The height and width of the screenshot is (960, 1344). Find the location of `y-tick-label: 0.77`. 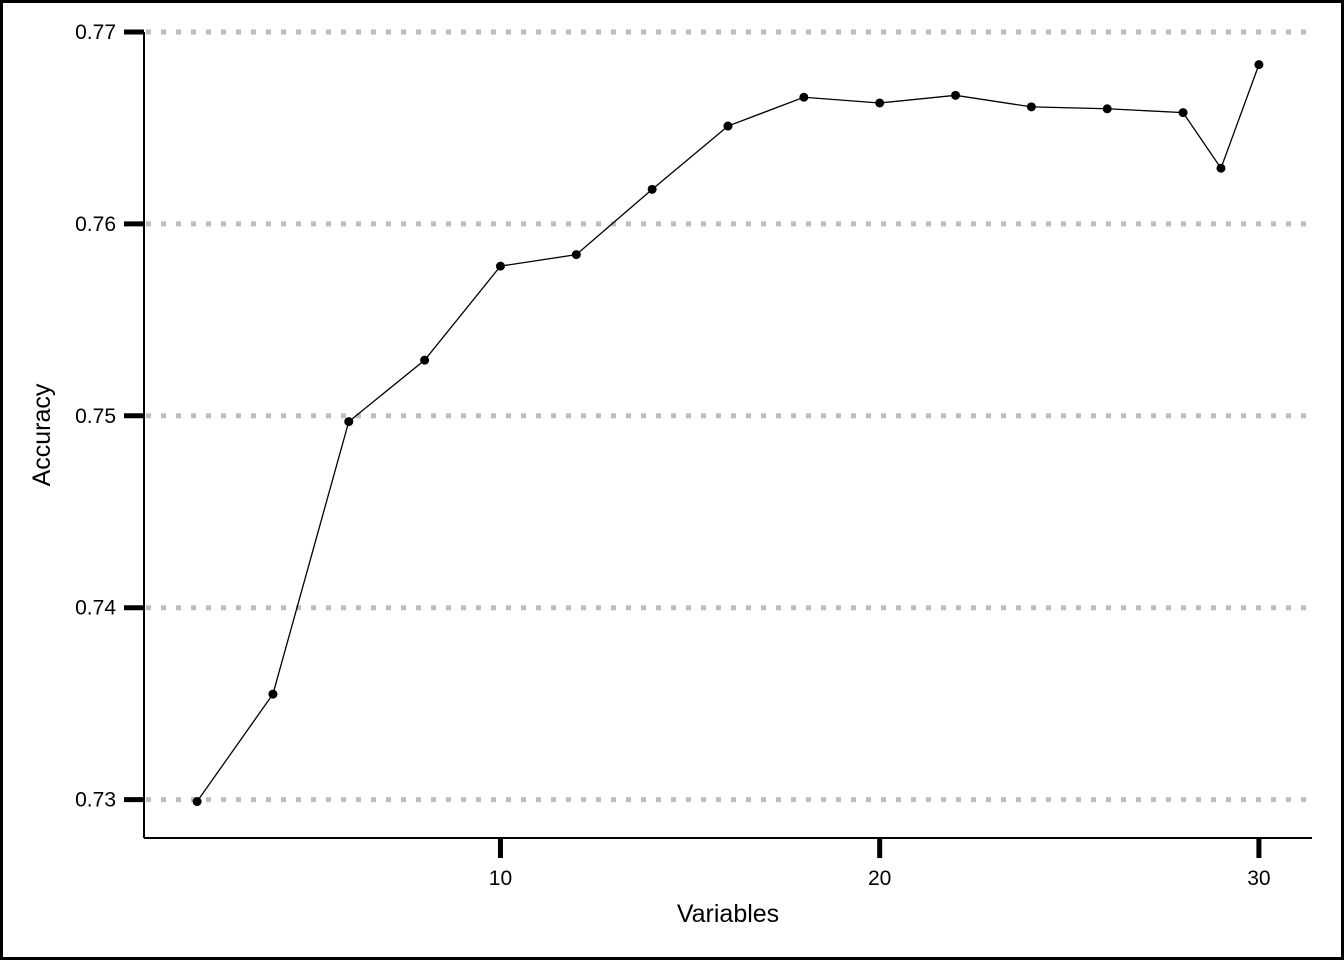

y-tick-label: 0.77 is located at coordinates (95, 32).